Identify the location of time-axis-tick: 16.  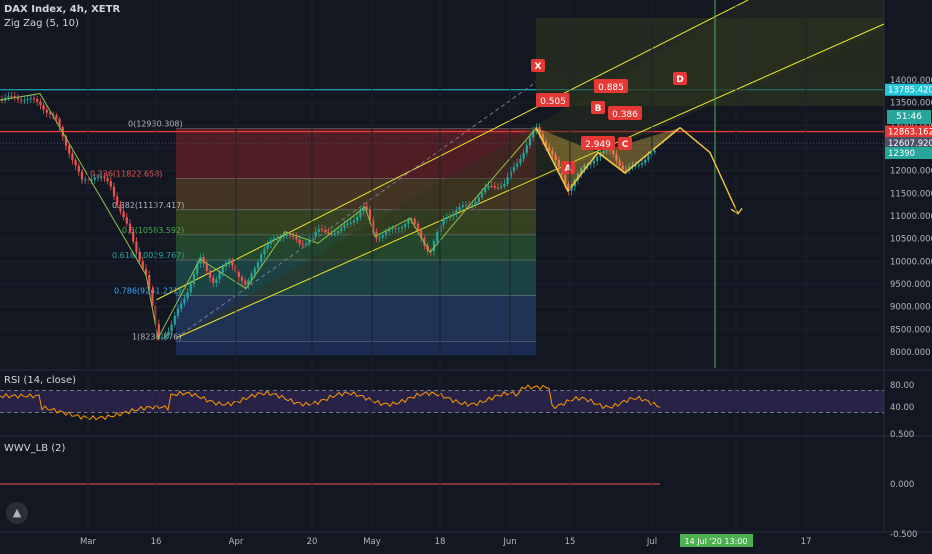
(156, 542).